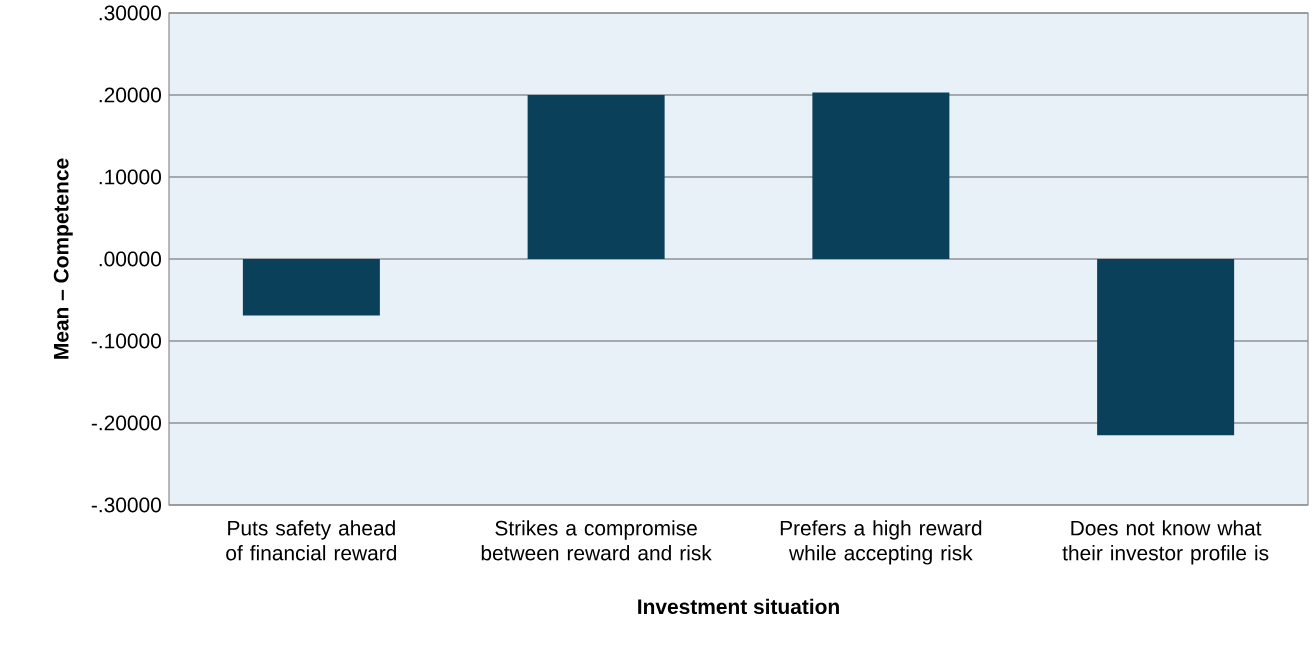  I want to click on y-tick-label: .20000, so click(130, 95).